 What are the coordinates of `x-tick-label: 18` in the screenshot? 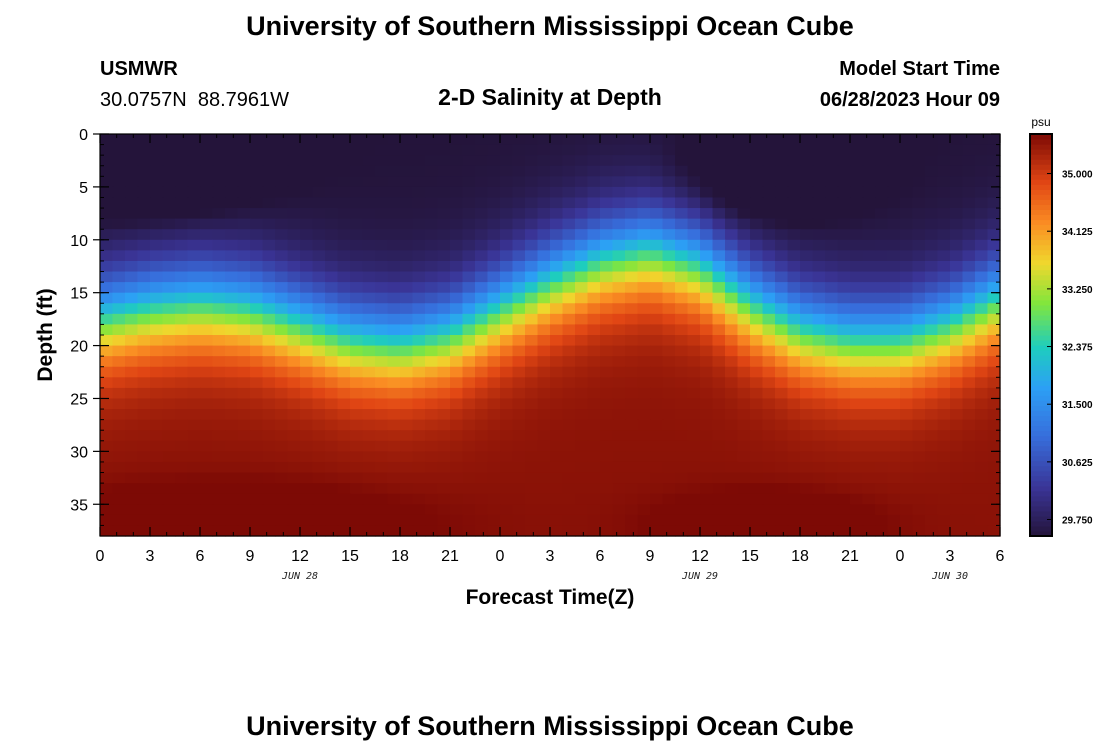 It's located at (400, 556).